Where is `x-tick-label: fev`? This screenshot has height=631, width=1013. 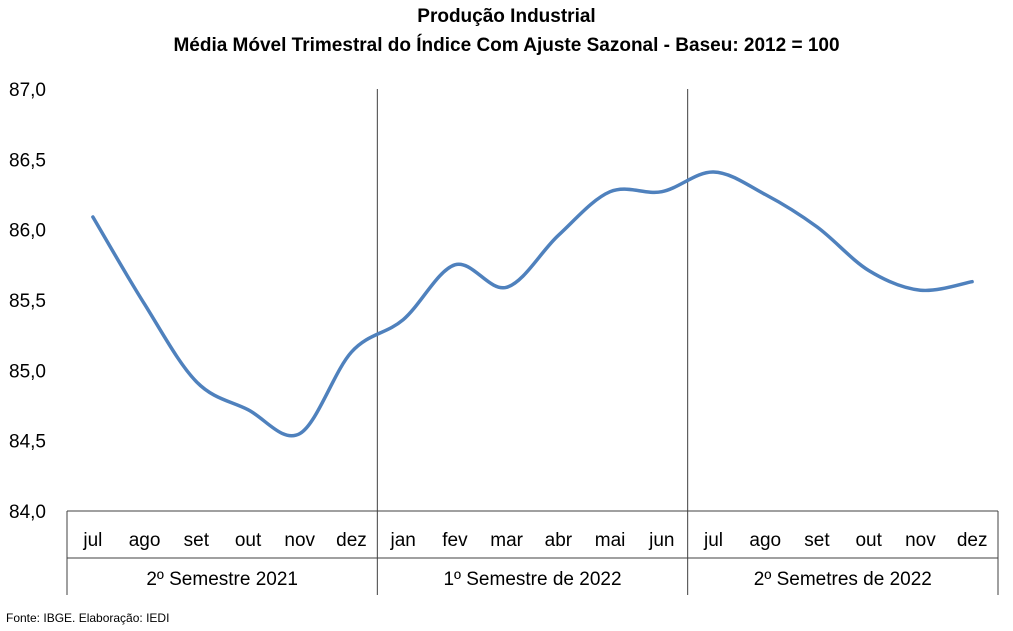
x-tick-label: fev is located at coordinates (455, 540).